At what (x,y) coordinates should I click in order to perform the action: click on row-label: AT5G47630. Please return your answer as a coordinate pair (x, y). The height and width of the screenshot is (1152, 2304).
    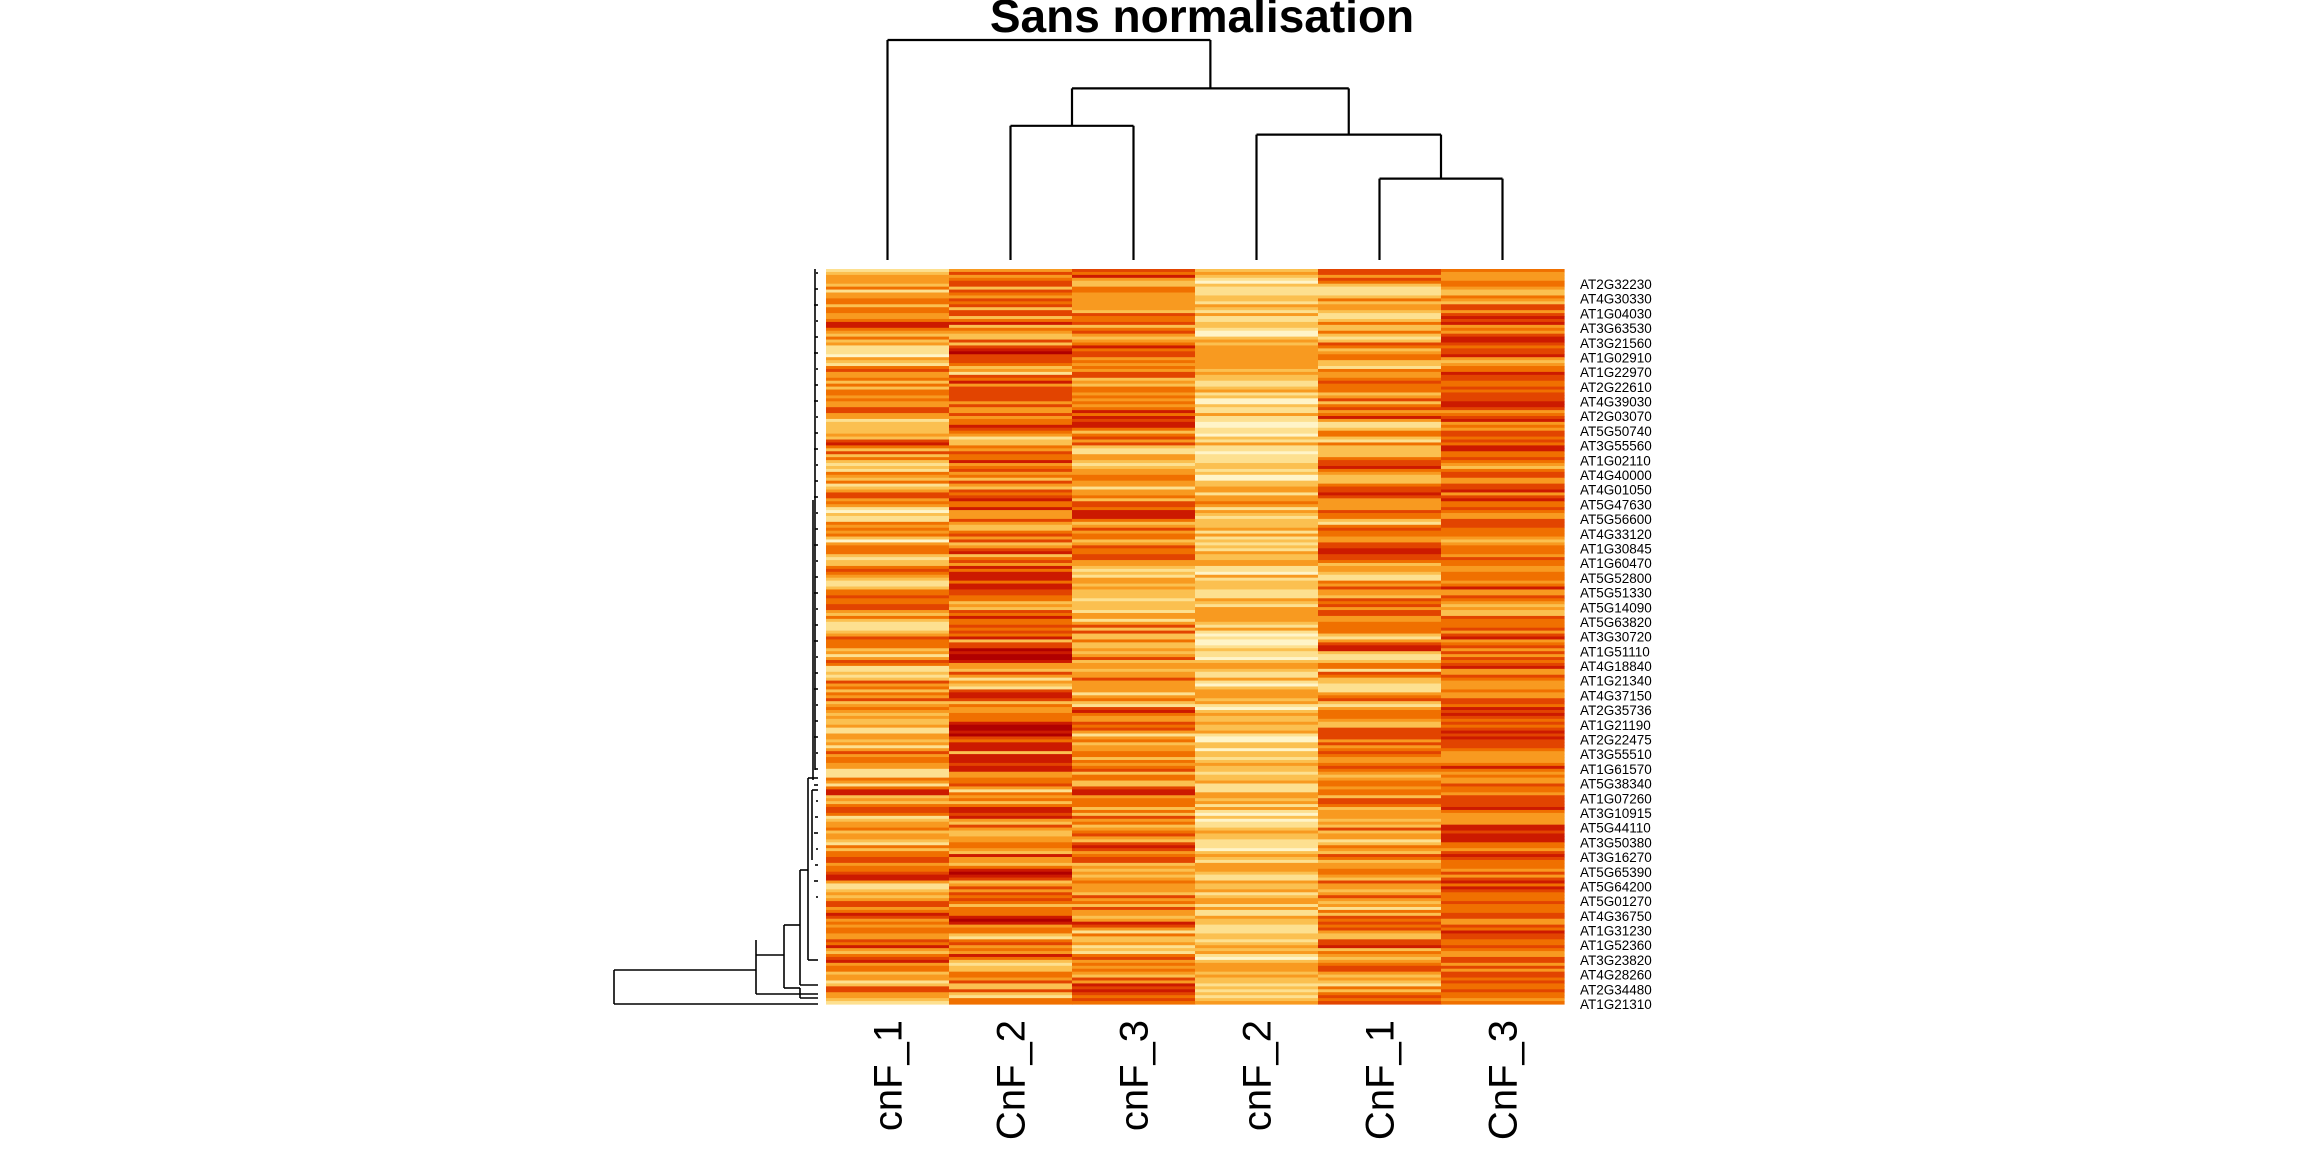
    Looking at the image, I should click on (1616, 504).